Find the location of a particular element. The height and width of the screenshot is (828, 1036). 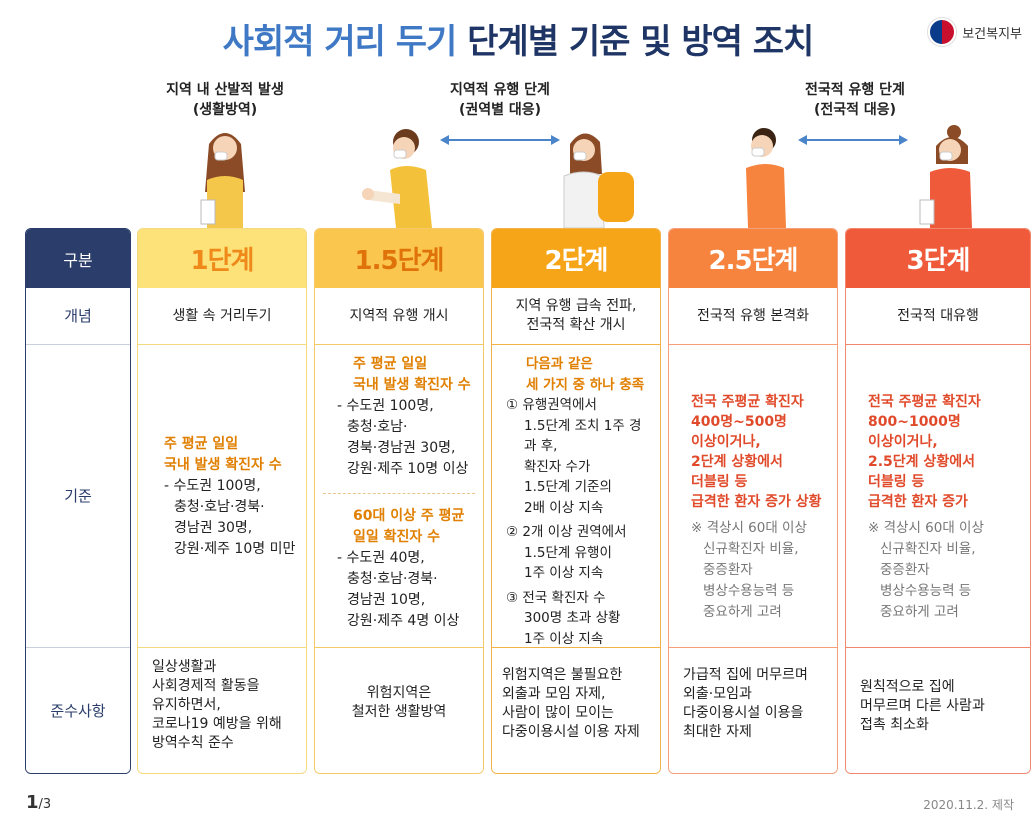

stage2-criteria-item: 1.5단계 기준의 is located at coordinates (568, 487).